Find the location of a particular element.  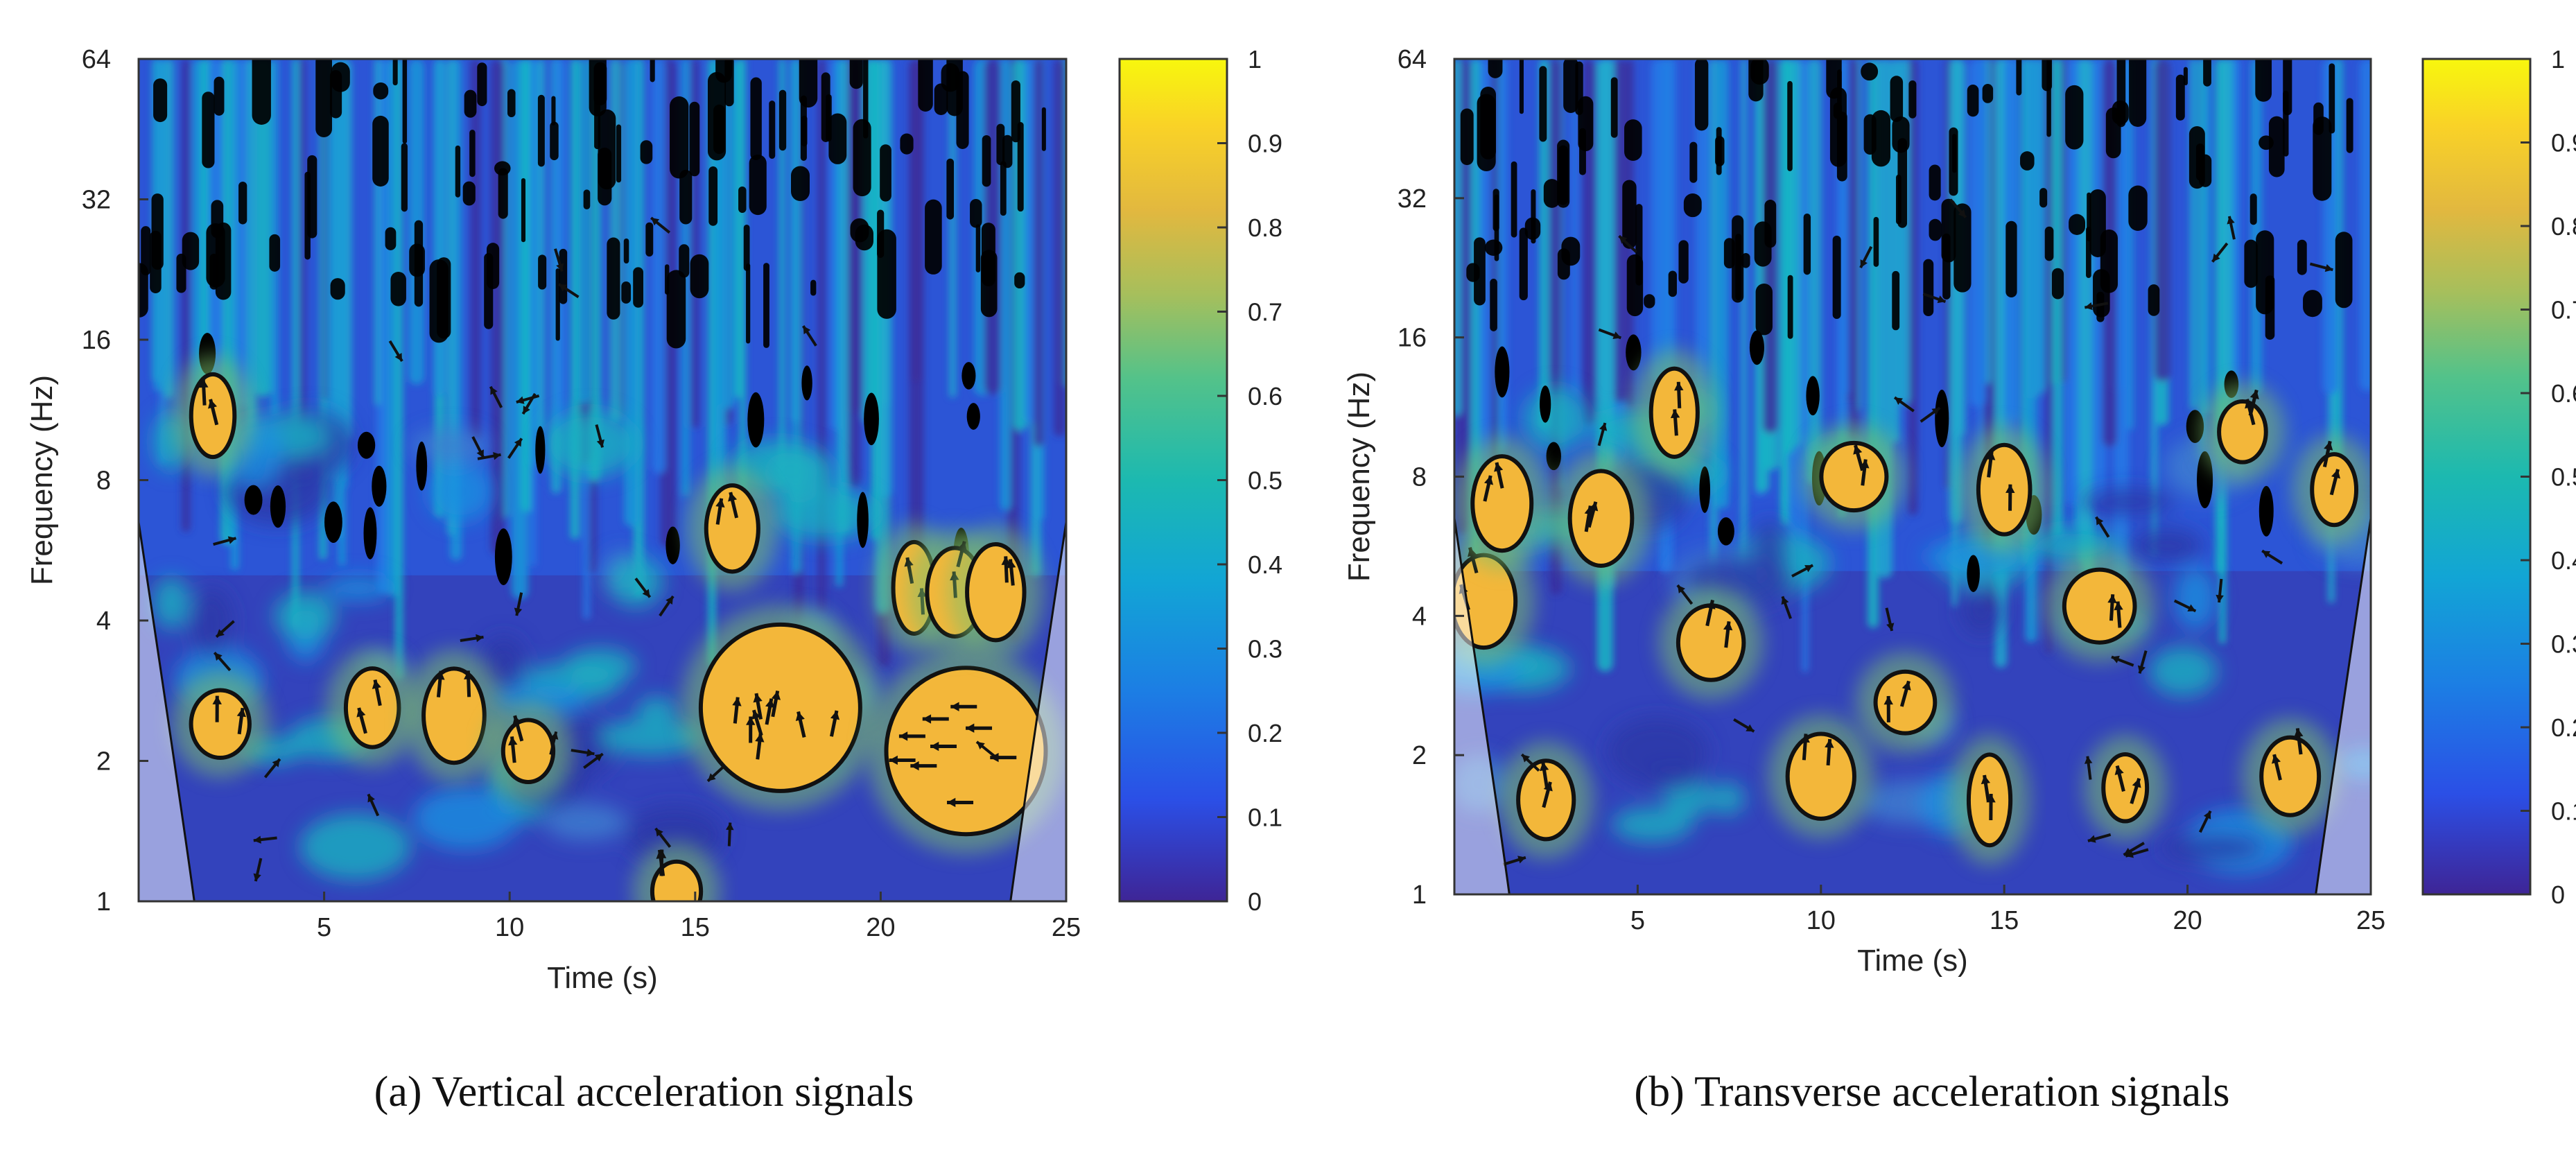

caption-a: (a) Vertical acceleration signals is located at coordinates (644, 1092).